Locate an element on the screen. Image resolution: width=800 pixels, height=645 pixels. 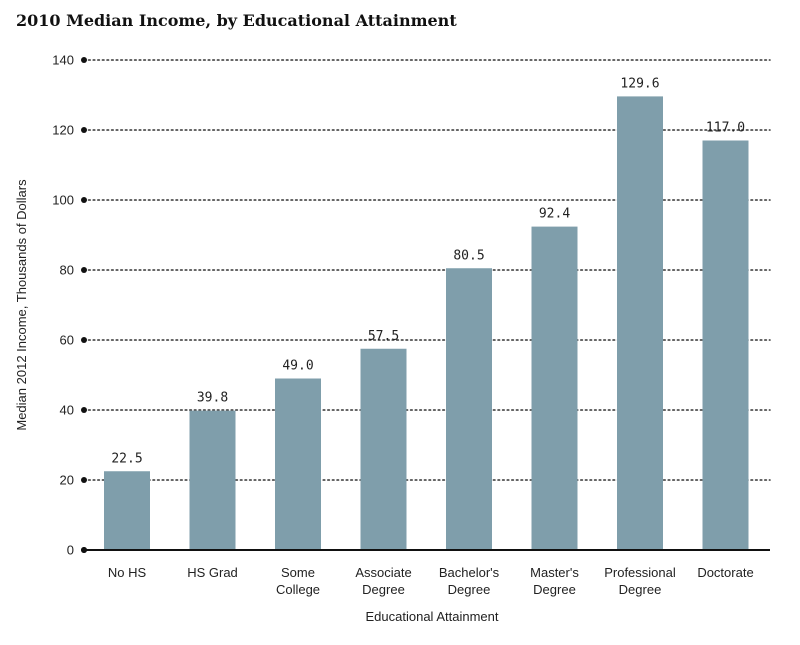
data-label: 49.0 is located at coordinates (297, 366).